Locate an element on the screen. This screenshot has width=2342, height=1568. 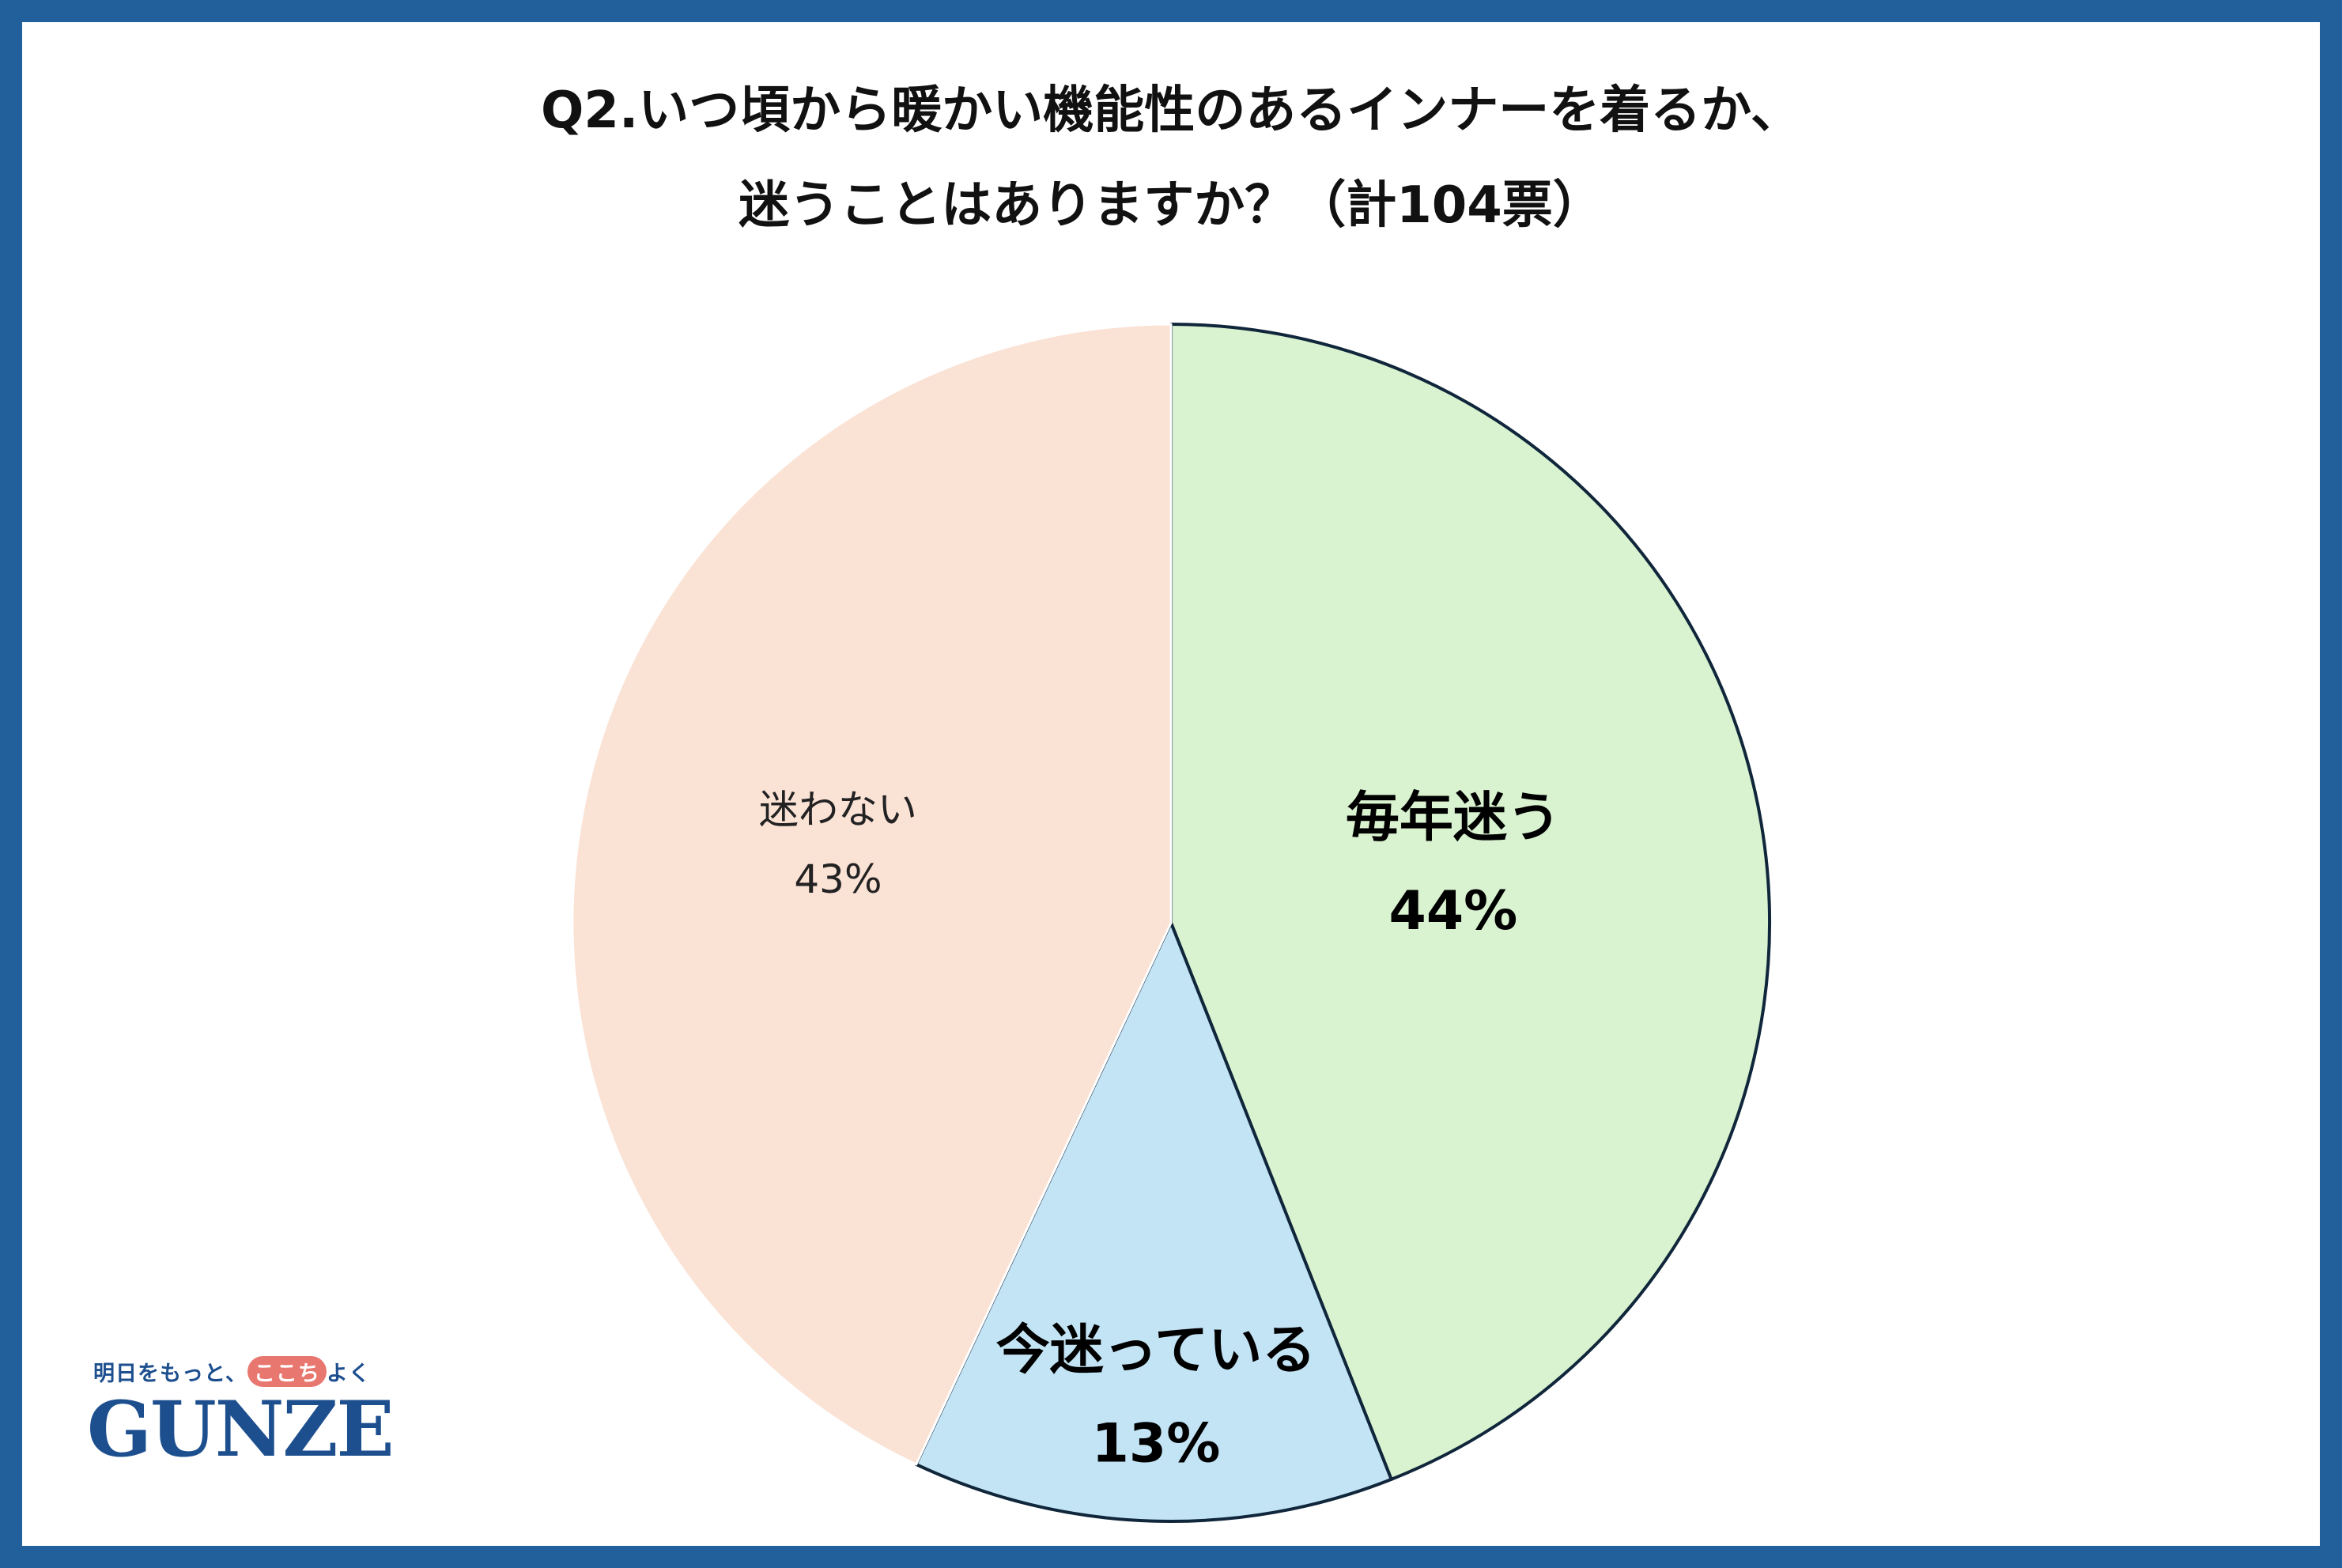
slice-every-year-label: 毎年迷う is located at coordinates (1453, 818).